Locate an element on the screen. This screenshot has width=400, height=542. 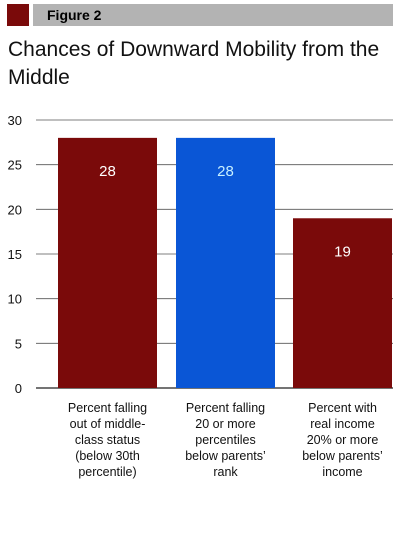
data-label: 19 is located at coordinates (342, 251).